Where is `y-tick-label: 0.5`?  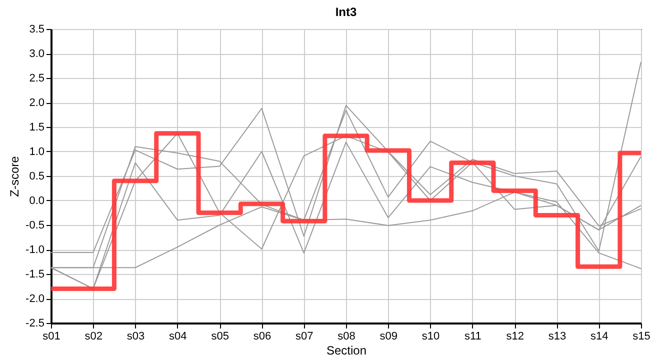 y-tick-label: 0.5 is located at coordinates (36, 176).